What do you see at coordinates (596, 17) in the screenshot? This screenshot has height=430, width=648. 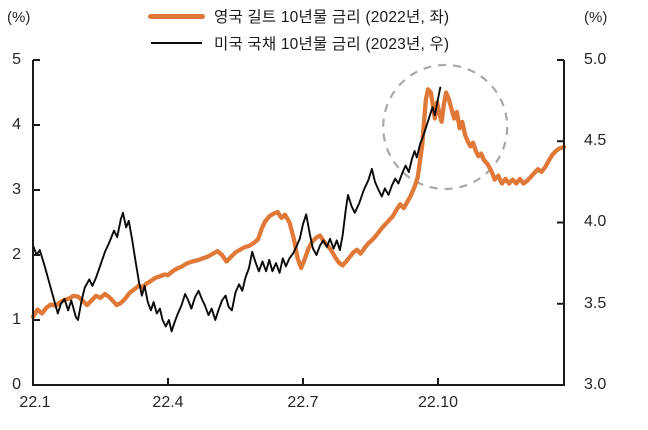 I see `right-axis-unit-label: (%)` at bounding box center [596, 17].